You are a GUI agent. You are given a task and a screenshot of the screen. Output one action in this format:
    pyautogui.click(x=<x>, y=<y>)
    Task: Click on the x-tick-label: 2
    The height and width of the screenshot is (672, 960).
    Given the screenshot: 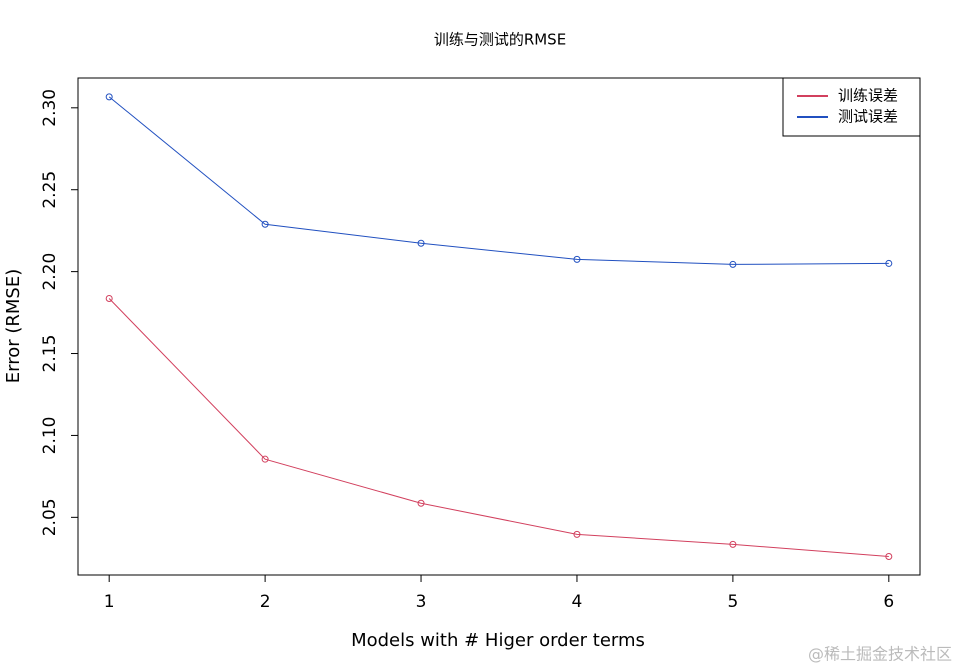 What is the action you would take?
    pyautogui.click(x=265, y=602)
    